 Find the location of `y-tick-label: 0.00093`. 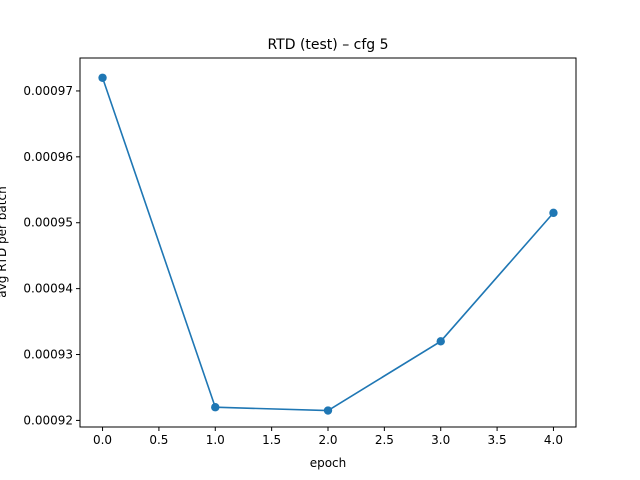

y-tick-label: 0.00093 is located at coordinates (48, 355).